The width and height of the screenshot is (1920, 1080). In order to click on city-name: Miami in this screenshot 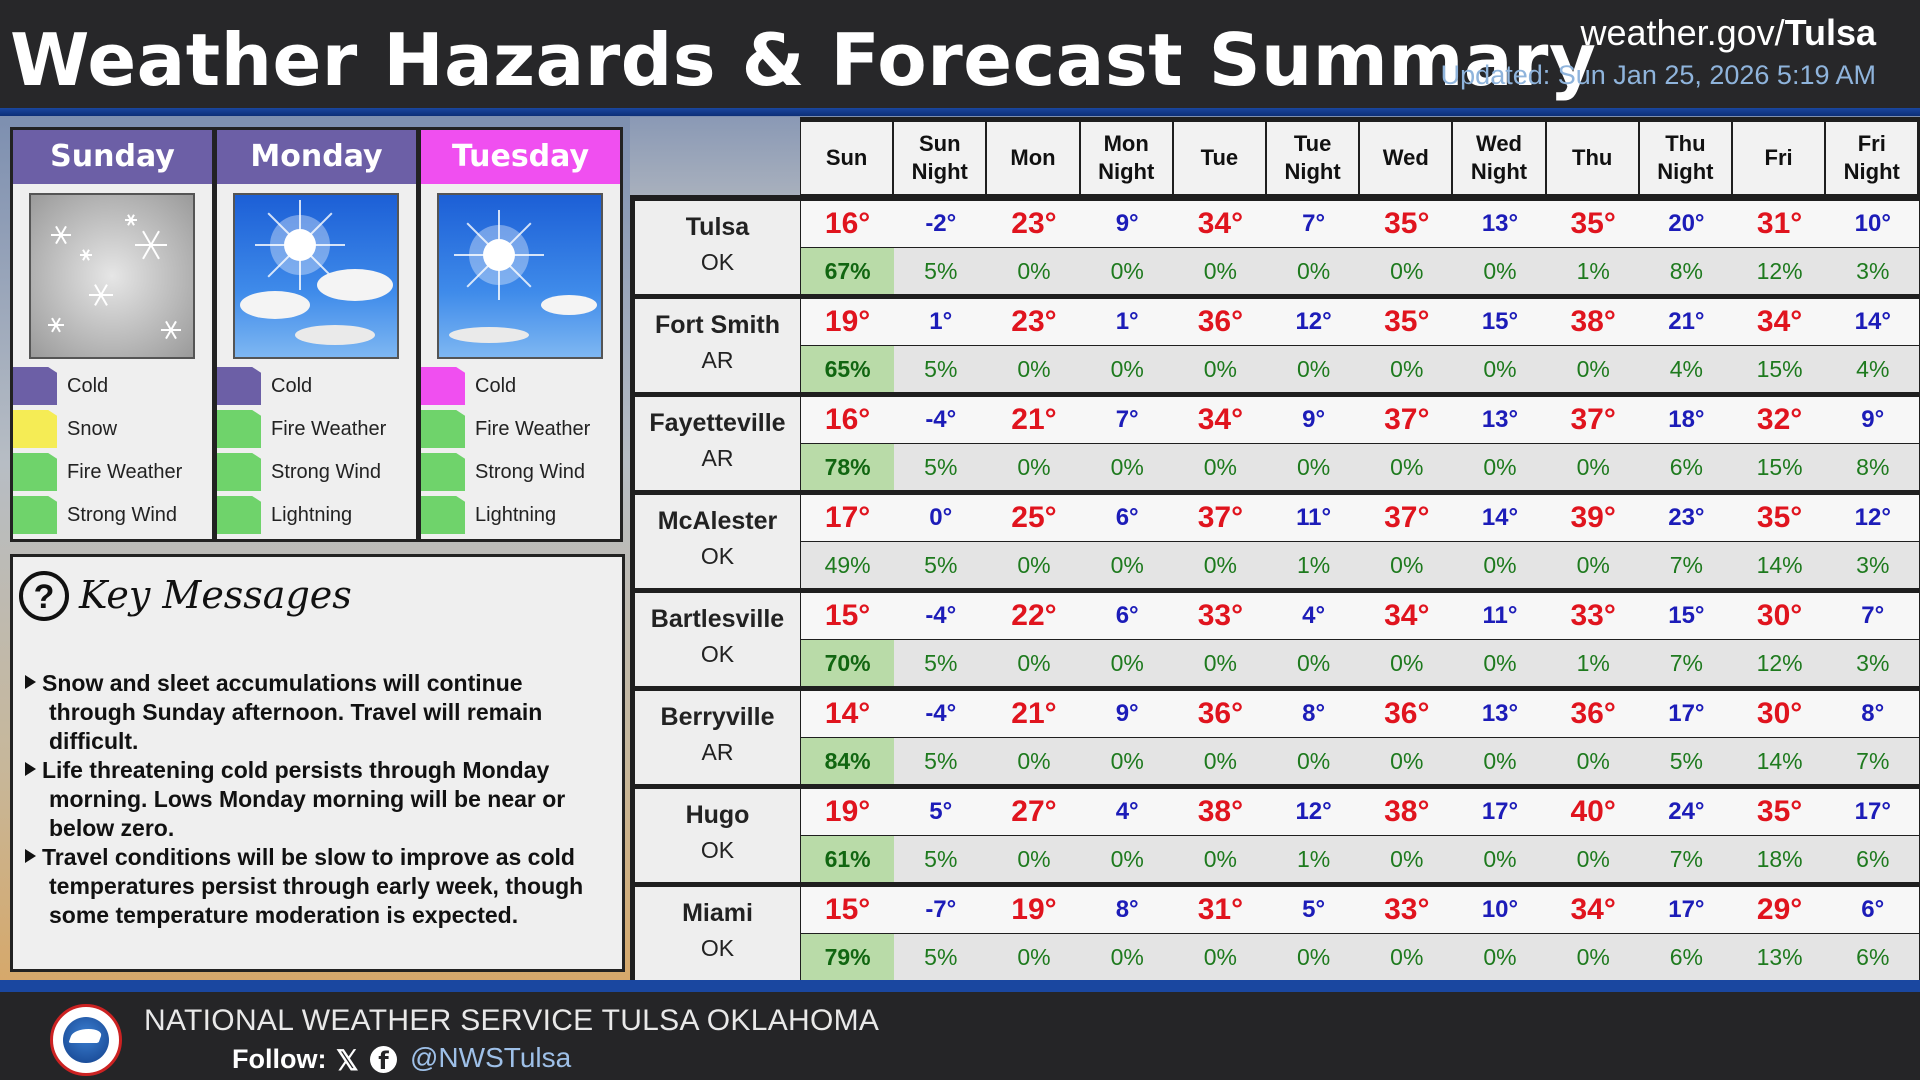, I will do `click(717, 913)`.